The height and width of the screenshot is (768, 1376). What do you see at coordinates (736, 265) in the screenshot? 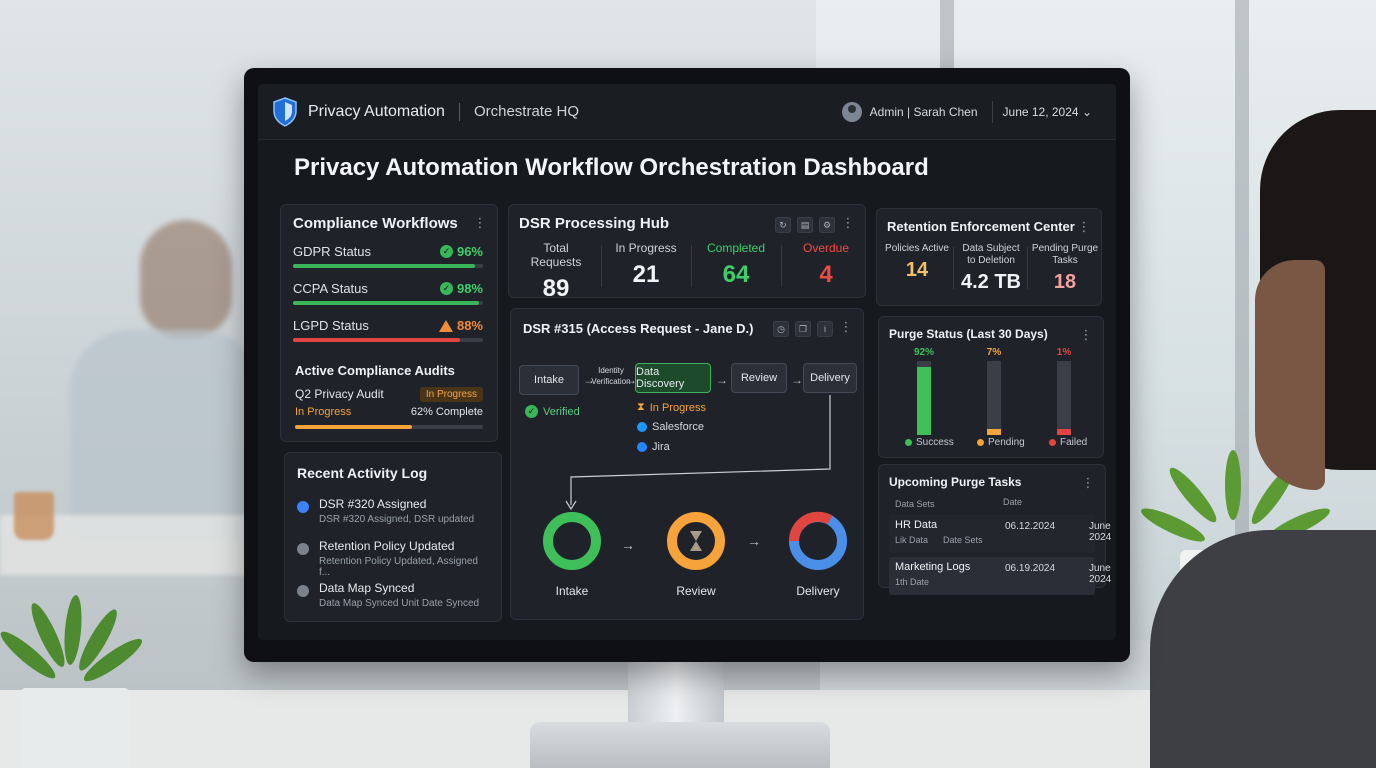
I see `dsr-stat: Completed 64` at bounding box center [736, 265].